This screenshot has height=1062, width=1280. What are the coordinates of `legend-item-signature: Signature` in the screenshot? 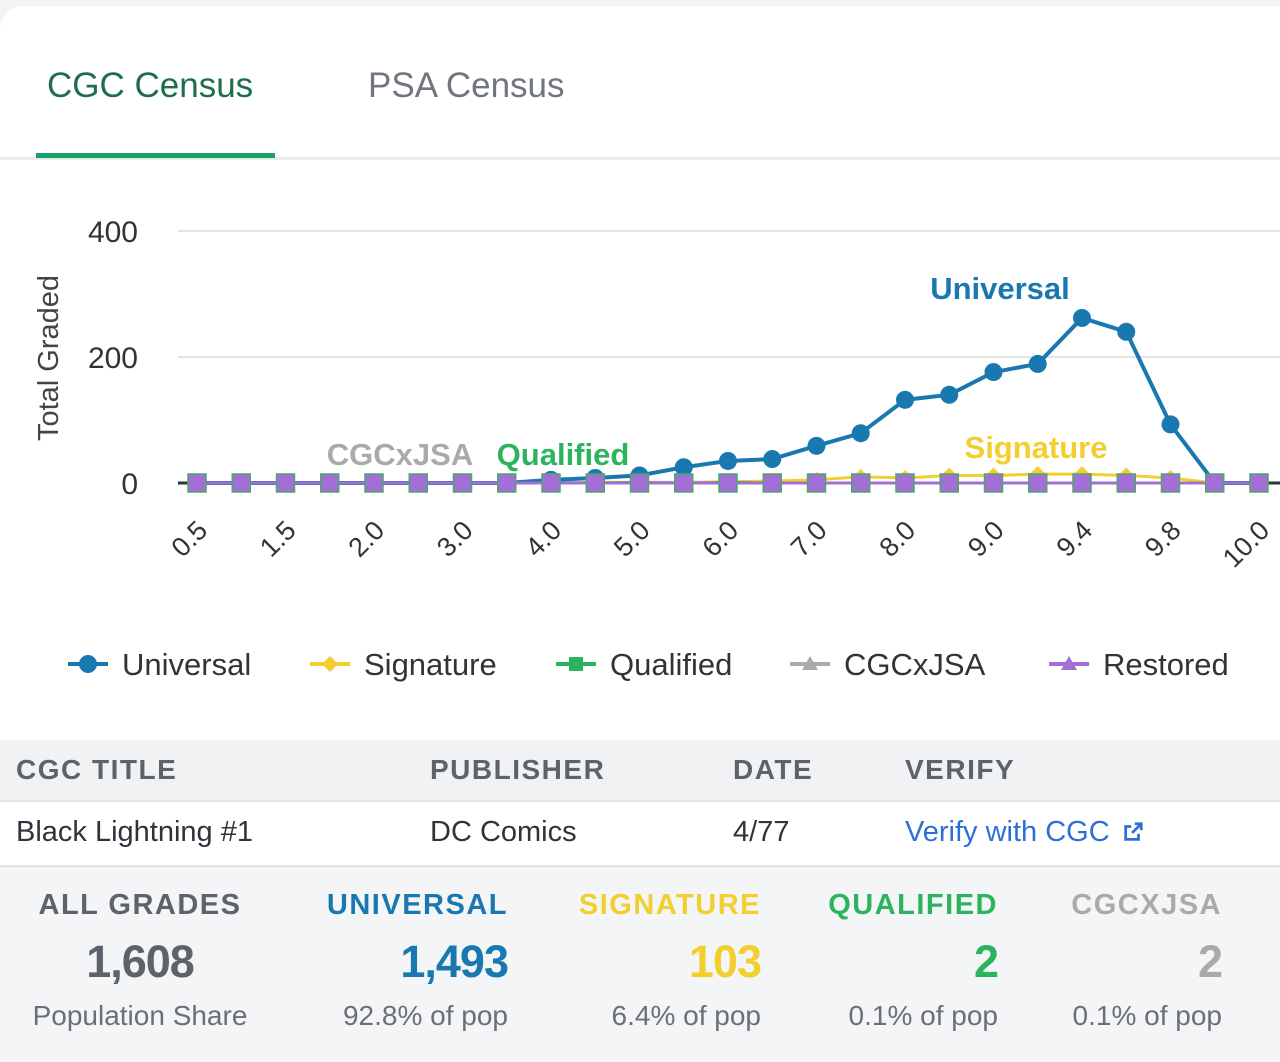 It's located at (403, 664).